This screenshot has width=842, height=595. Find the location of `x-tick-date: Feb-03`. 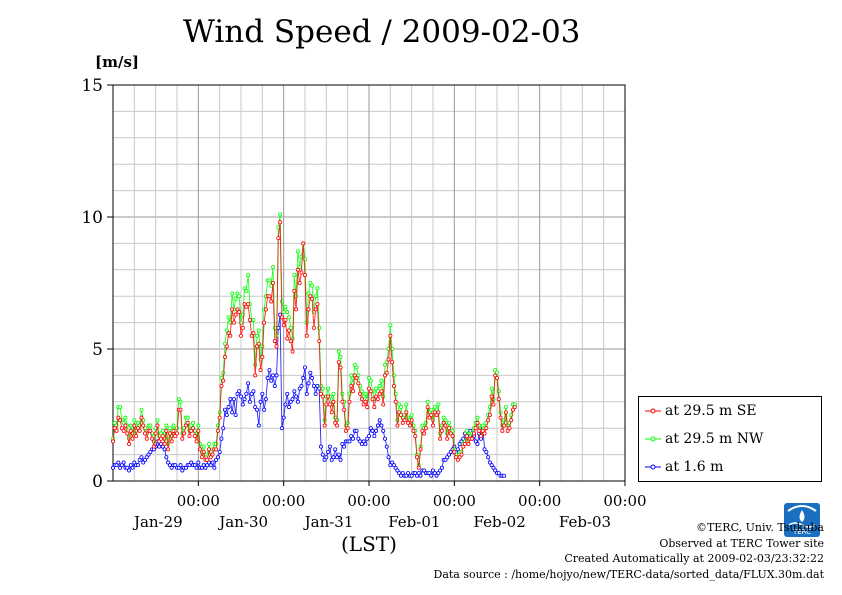

x-tick-date: Feb-03 is located at coordinates (585, 522).